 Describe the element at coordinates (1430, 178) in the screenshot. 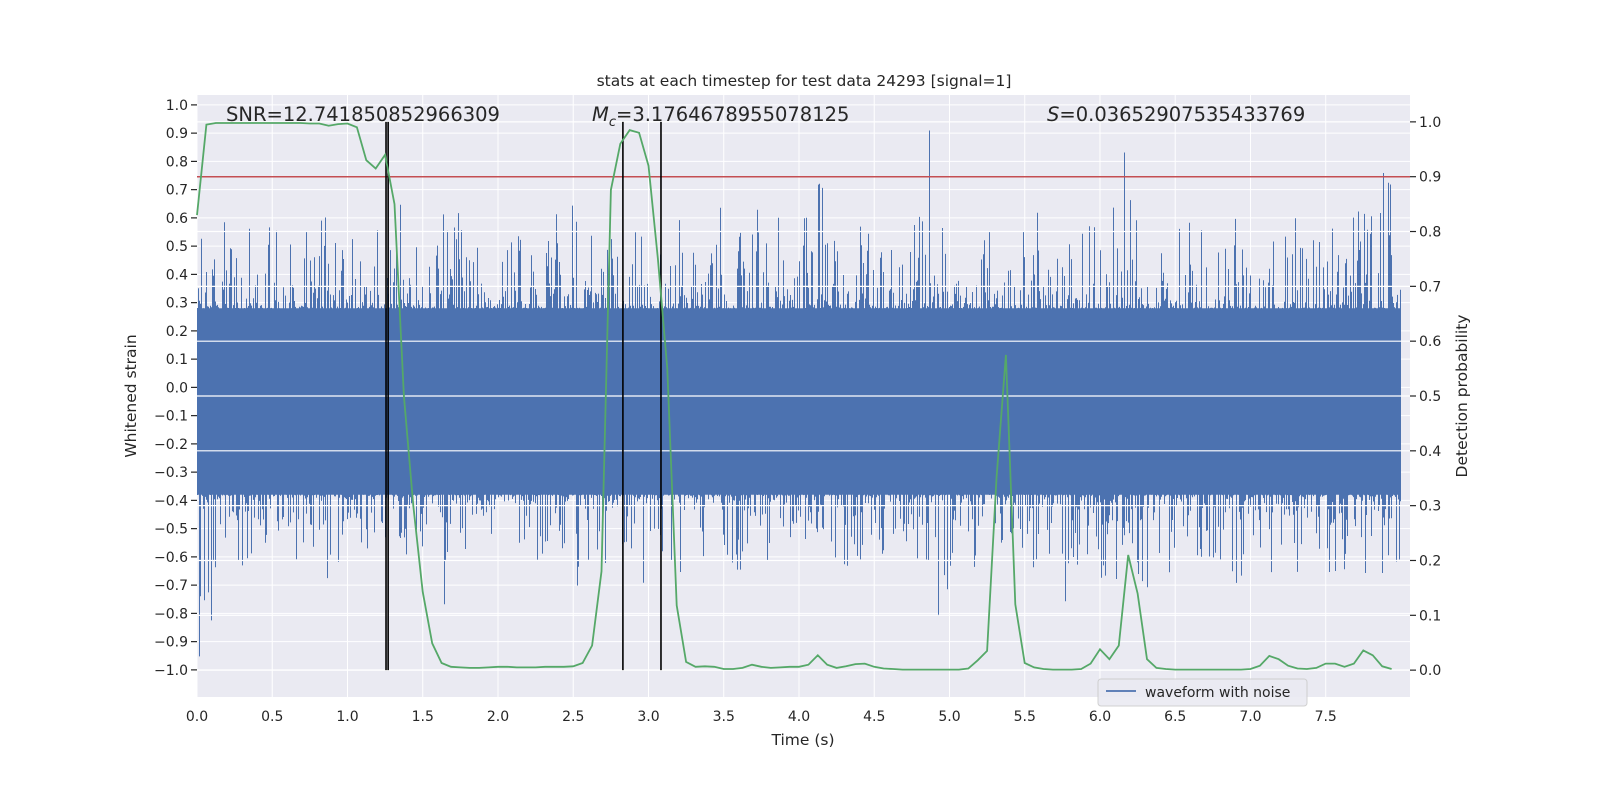

I see `y-right-tick-label: 0.9` at that location.